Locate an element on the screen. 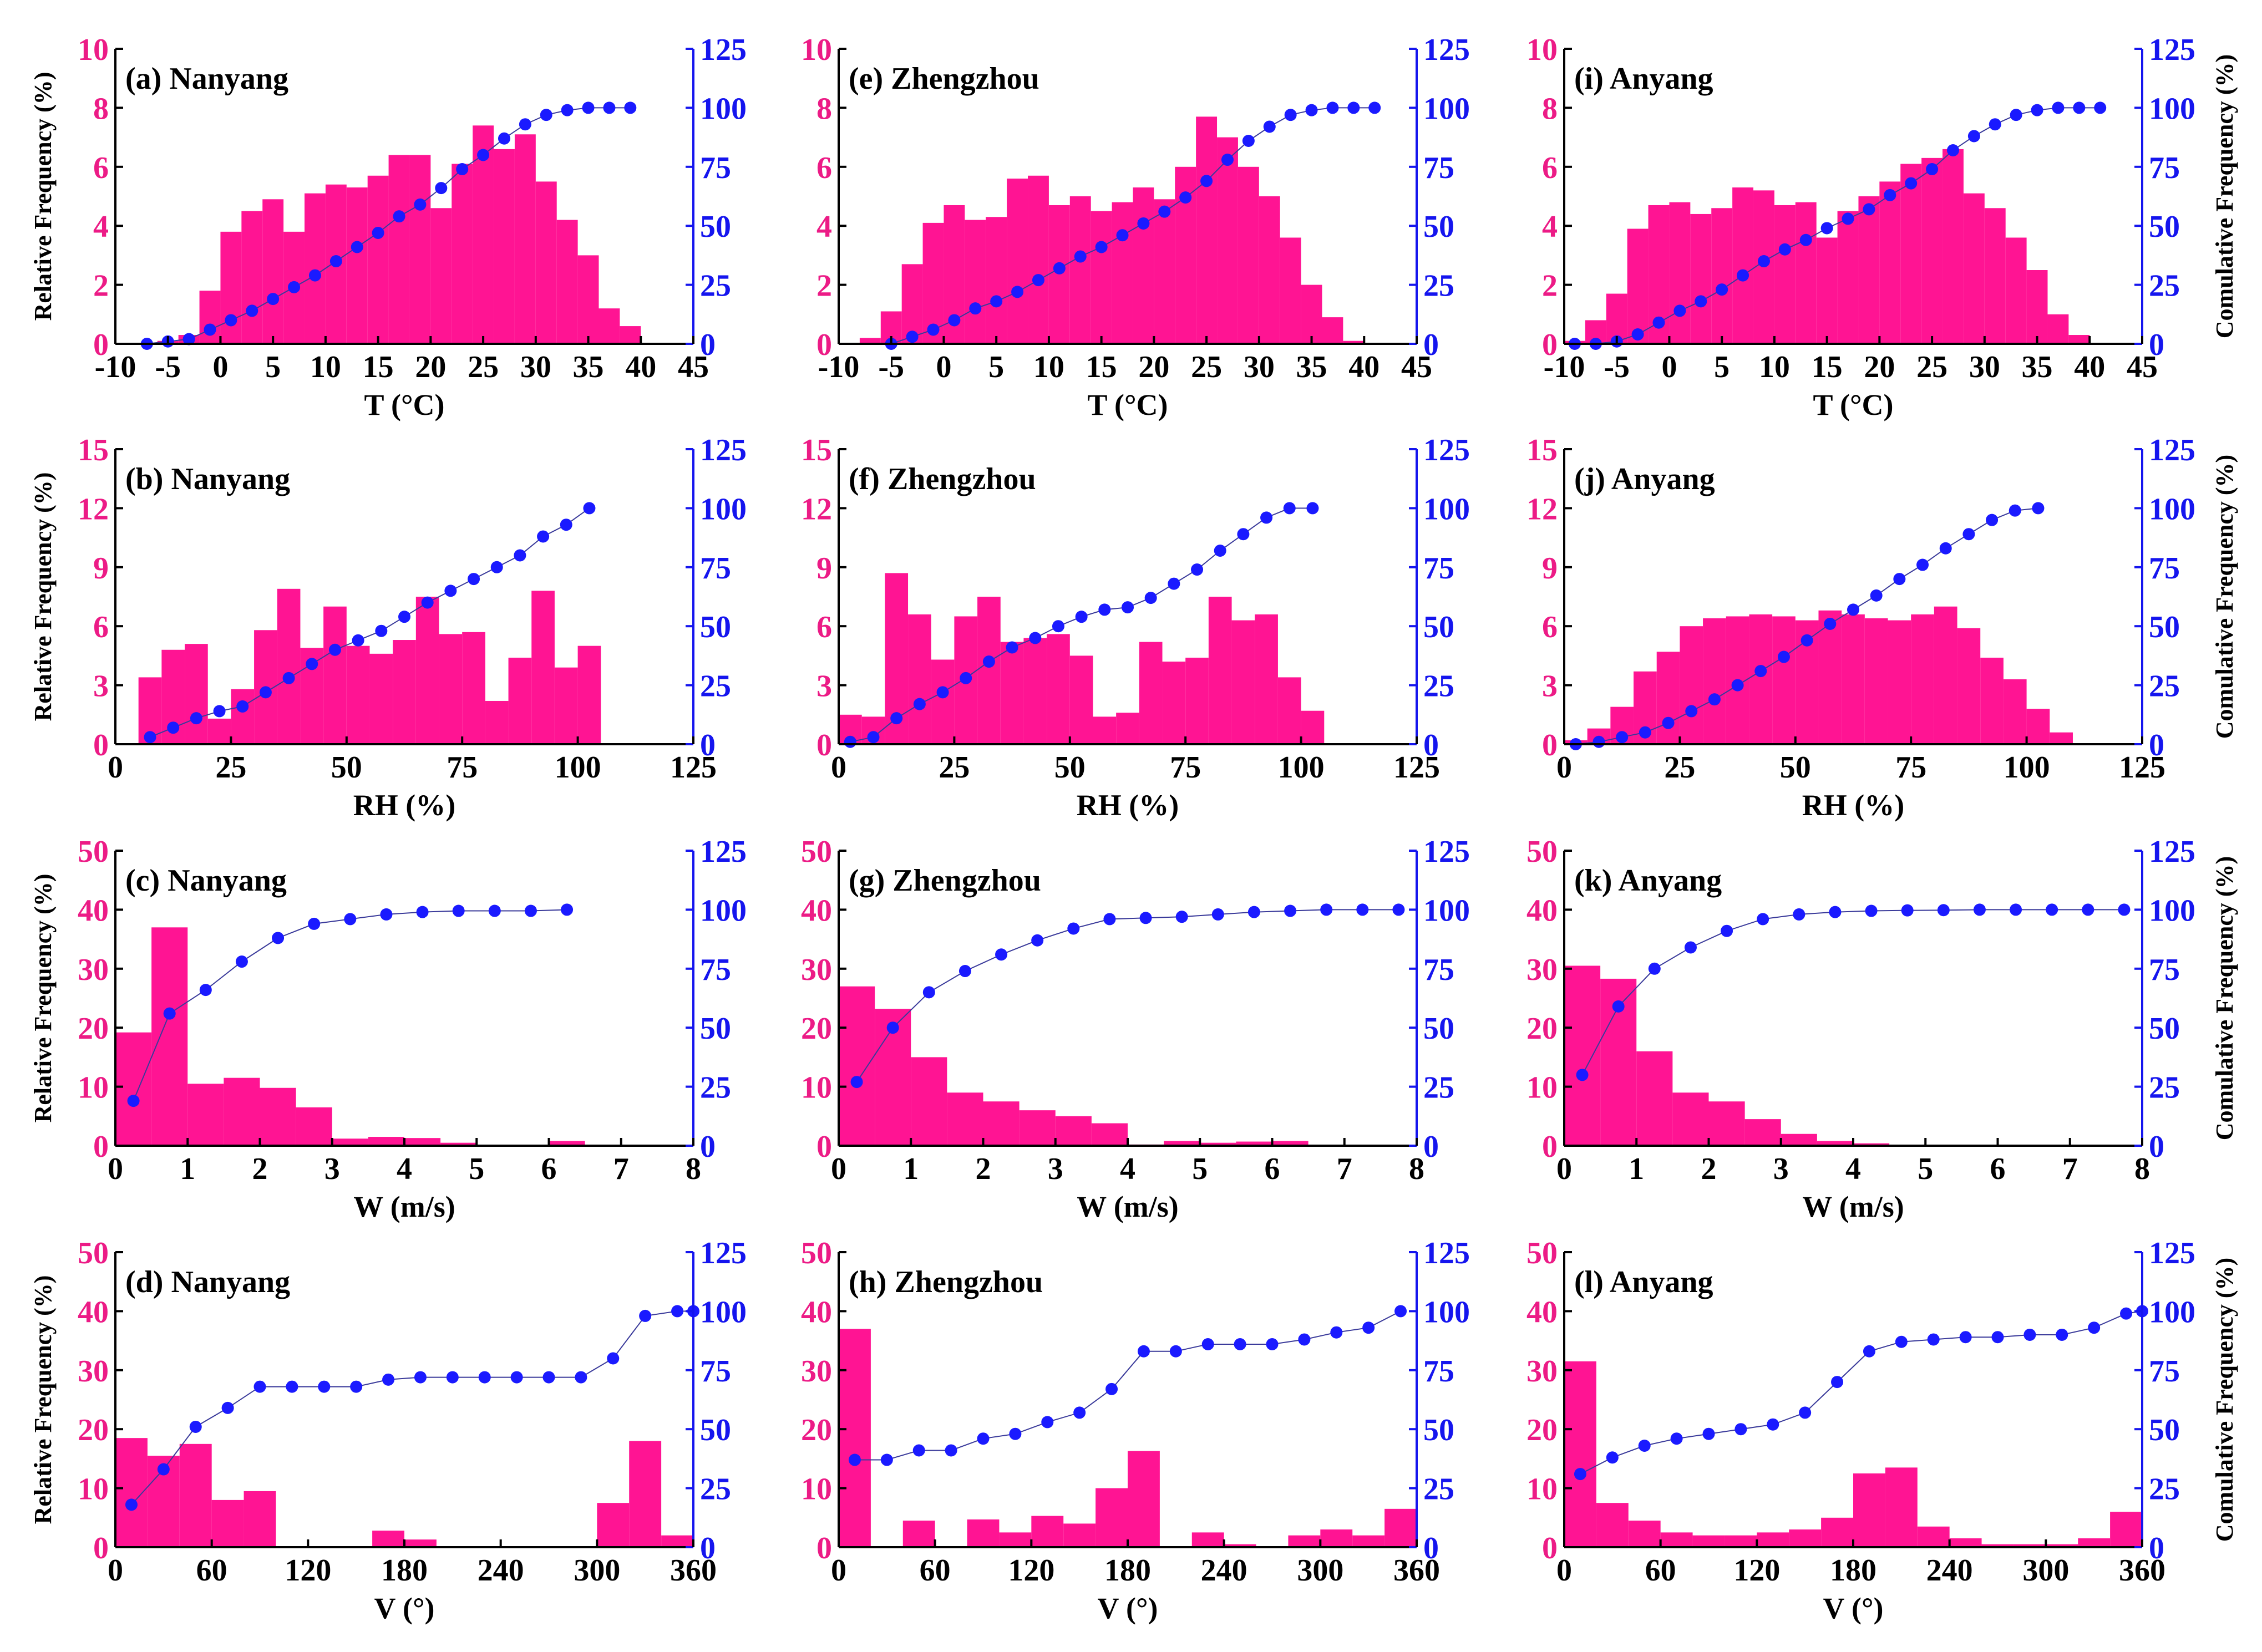 The image size is (2262, 1652). y-tick-label-d-2: 20 is located at coordinates (93, 1430).